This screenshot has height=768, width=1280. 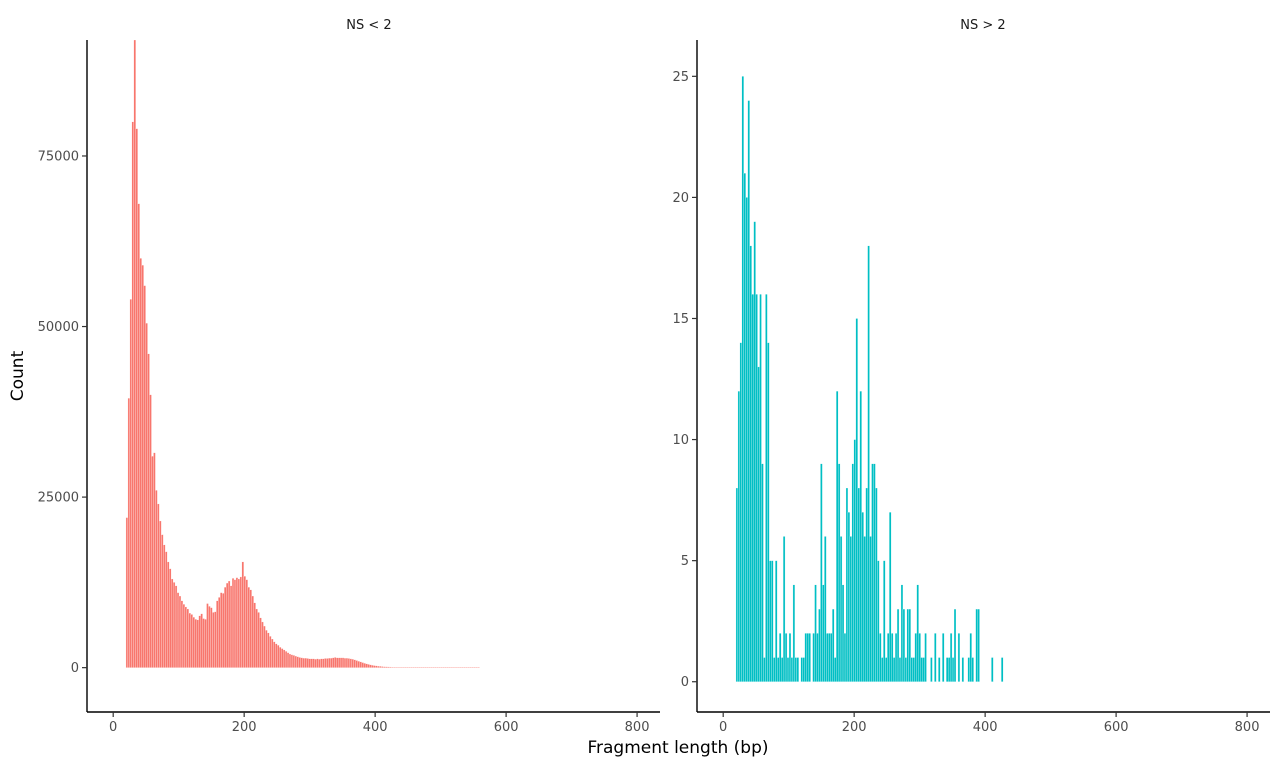 What do you see at coordinates (985, 727) in the screenshot?
I see `x-tick-label-ns-gt-2-400: 400` at bounding box center [985, 727].